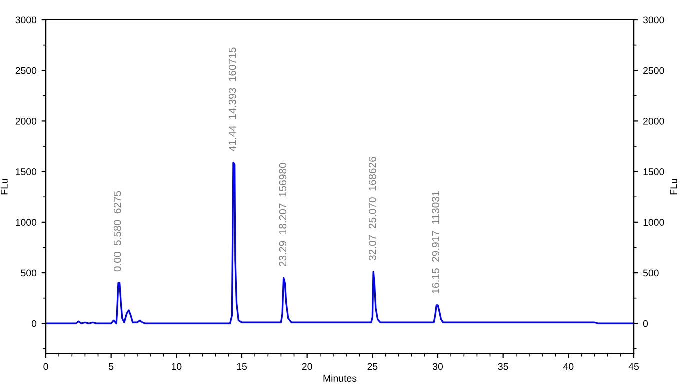 This screenshot has height=387, width=680. Describe the element at coordinates (111, 366) in the screenshot. I see `x-tick-label: 5` at that location.